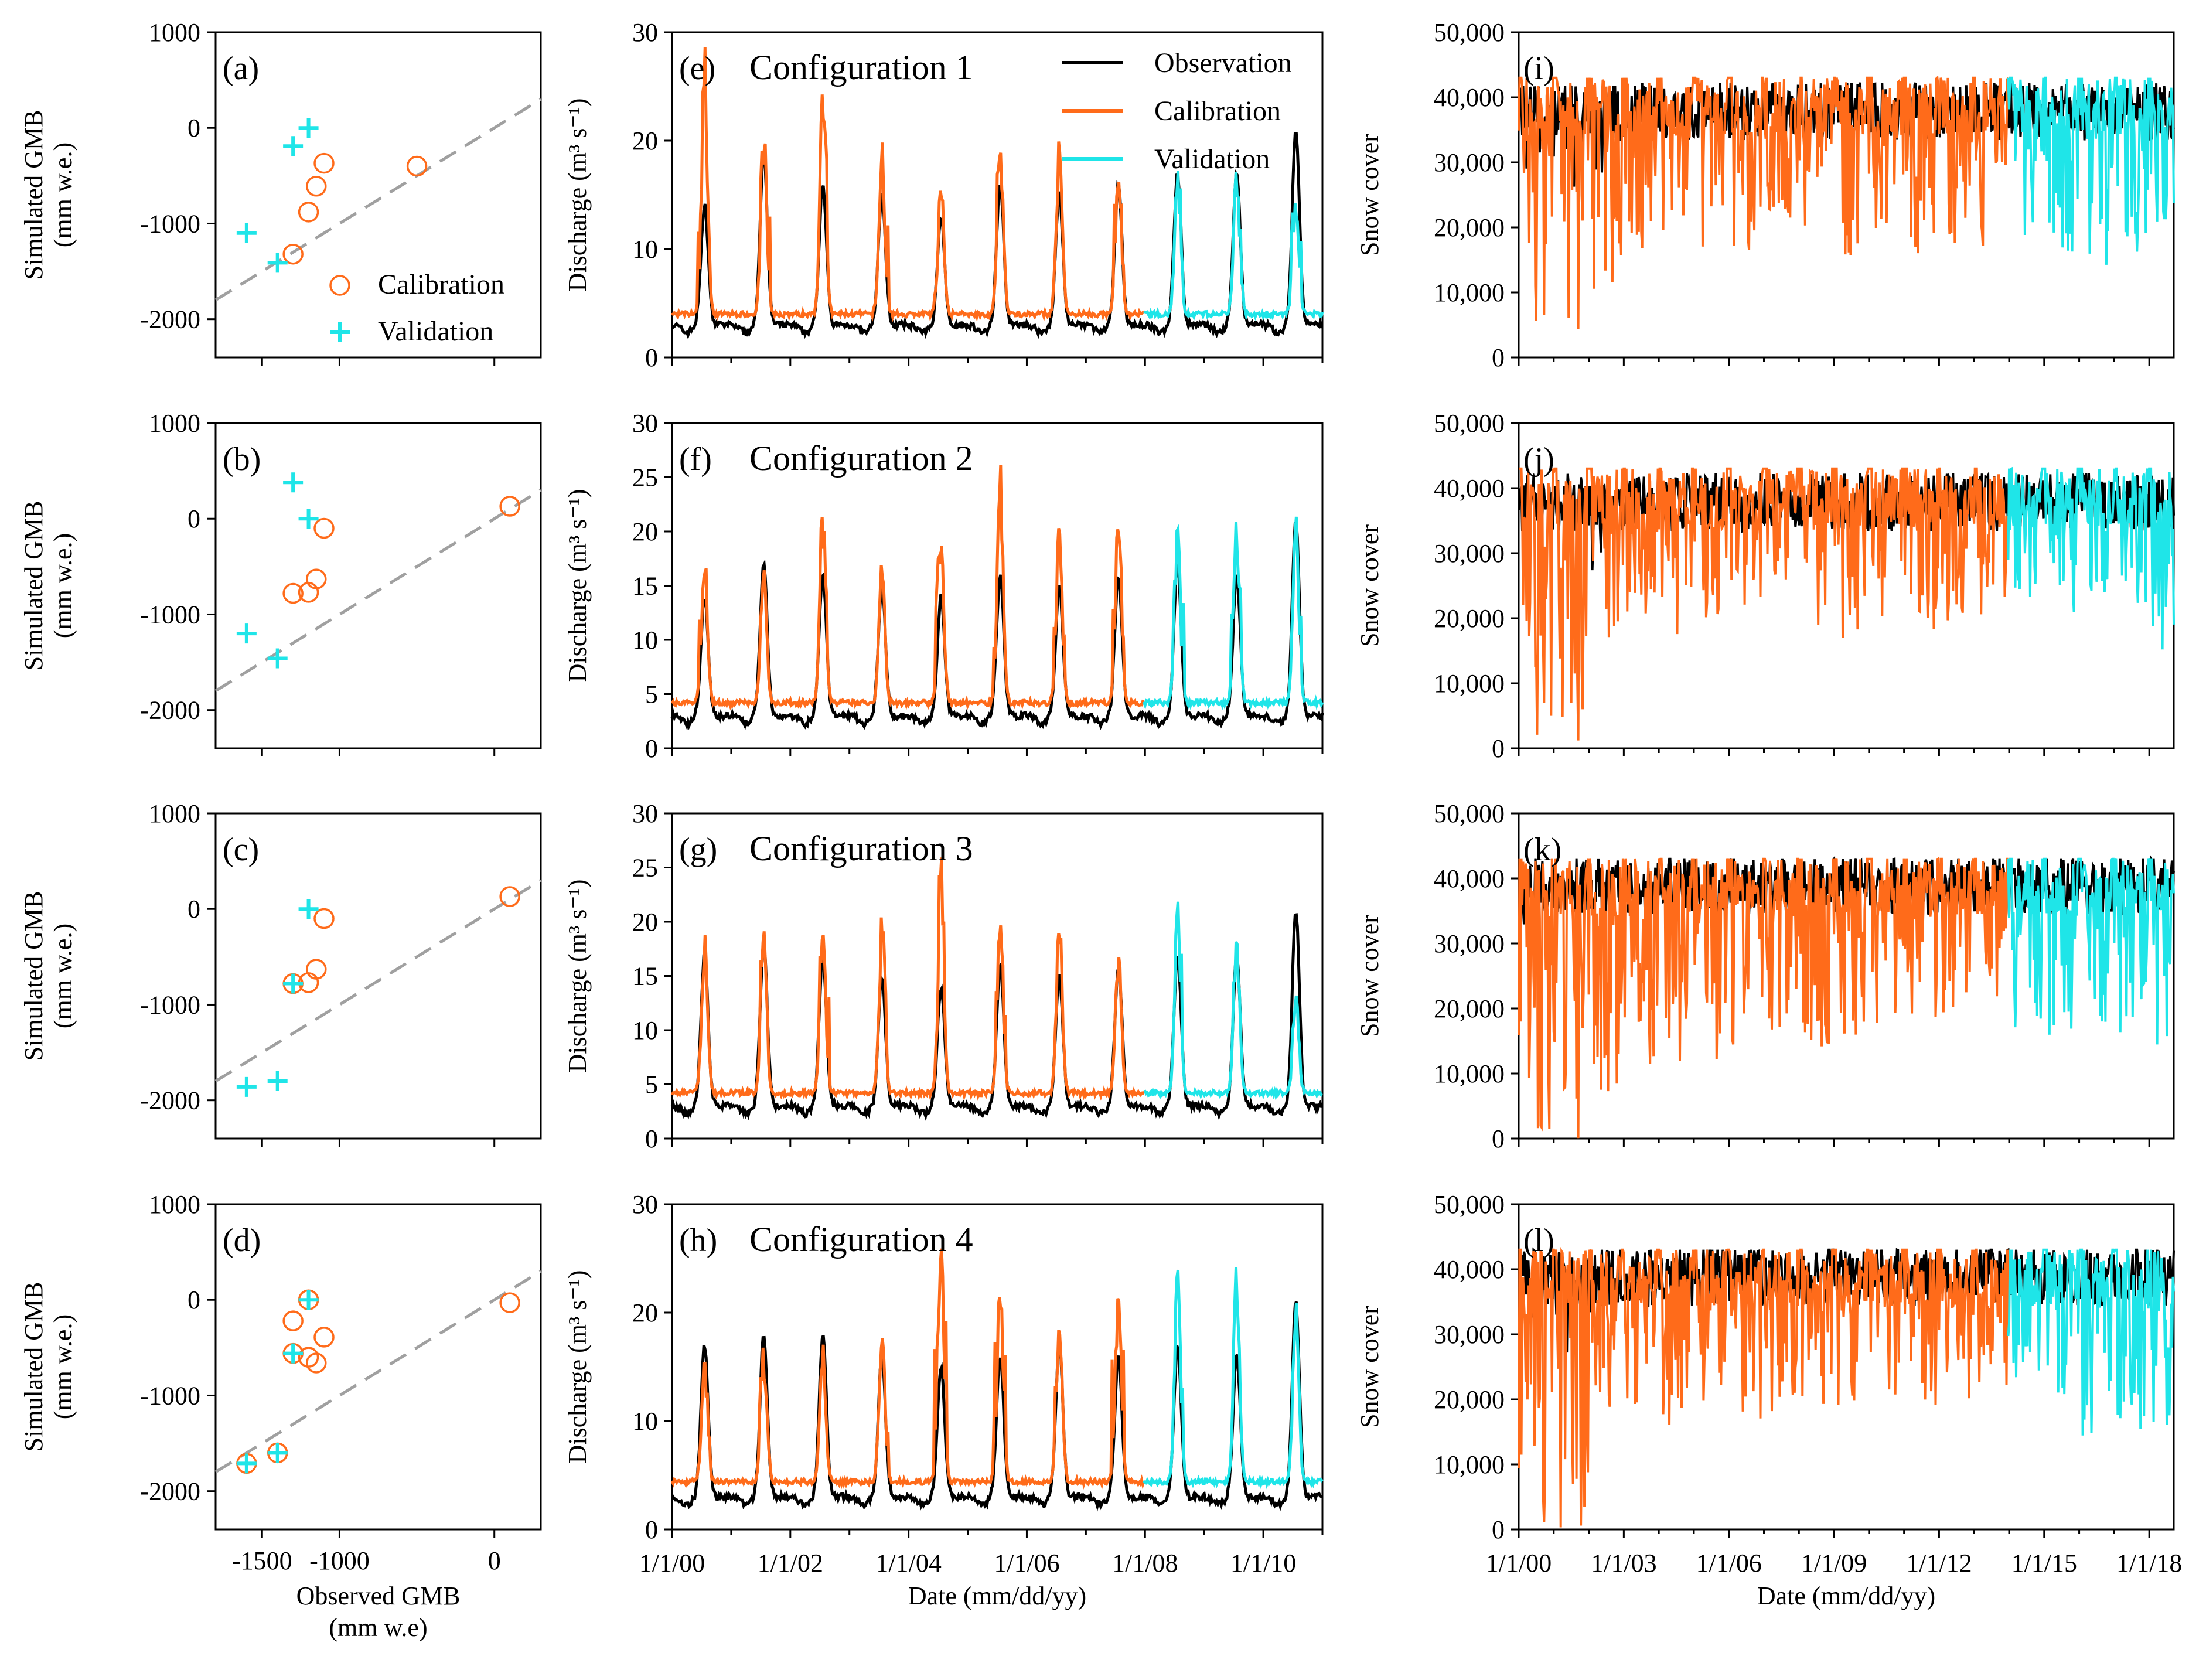 The width and height of the screenshot is (2189, 1680). What do you see at coordinates (1939, 1563) in the screenshot?
I see `x-tick-label: 1/1/12` at bounding box center [1939, 1563].